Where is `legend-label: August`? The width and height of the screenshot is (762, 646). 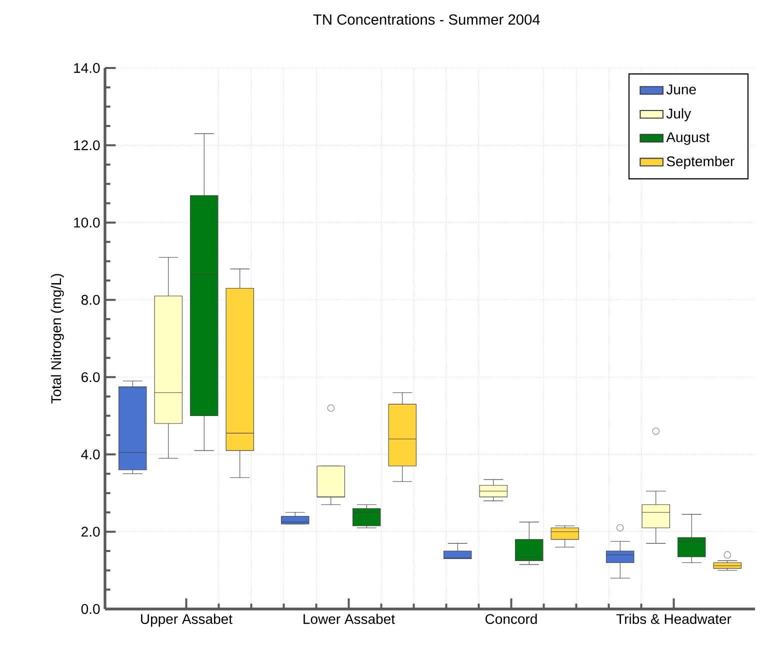
legend-label: August is located at coordinates (688, 138).